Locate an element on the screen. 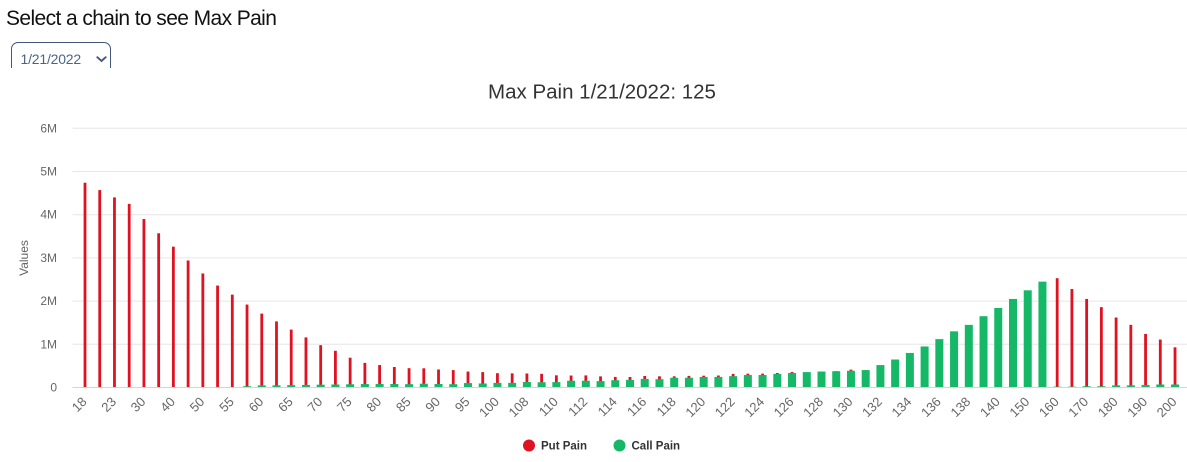 Image resolution: width=1187 pixels, height=462 pixels. svg-text: 180 is located at coordinates (1108, 407).